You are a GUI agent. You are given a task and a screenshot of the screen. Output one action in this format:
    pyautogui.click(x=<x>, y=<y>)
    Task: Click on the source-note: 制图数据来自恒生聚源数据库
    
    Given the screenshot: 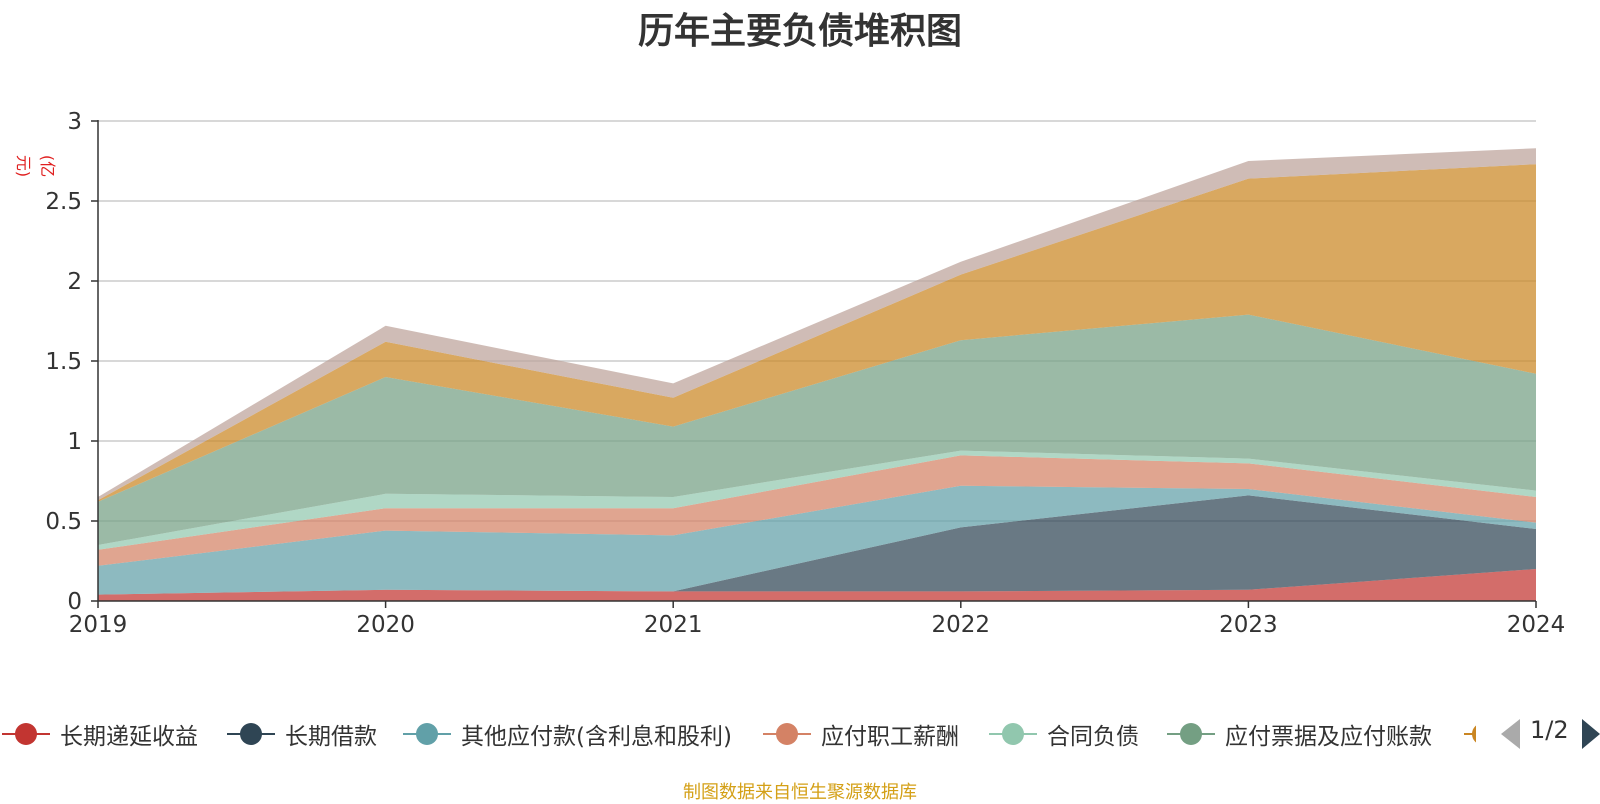 What is the action you would take?
    pyautogui.click(x=800, y=792)
    